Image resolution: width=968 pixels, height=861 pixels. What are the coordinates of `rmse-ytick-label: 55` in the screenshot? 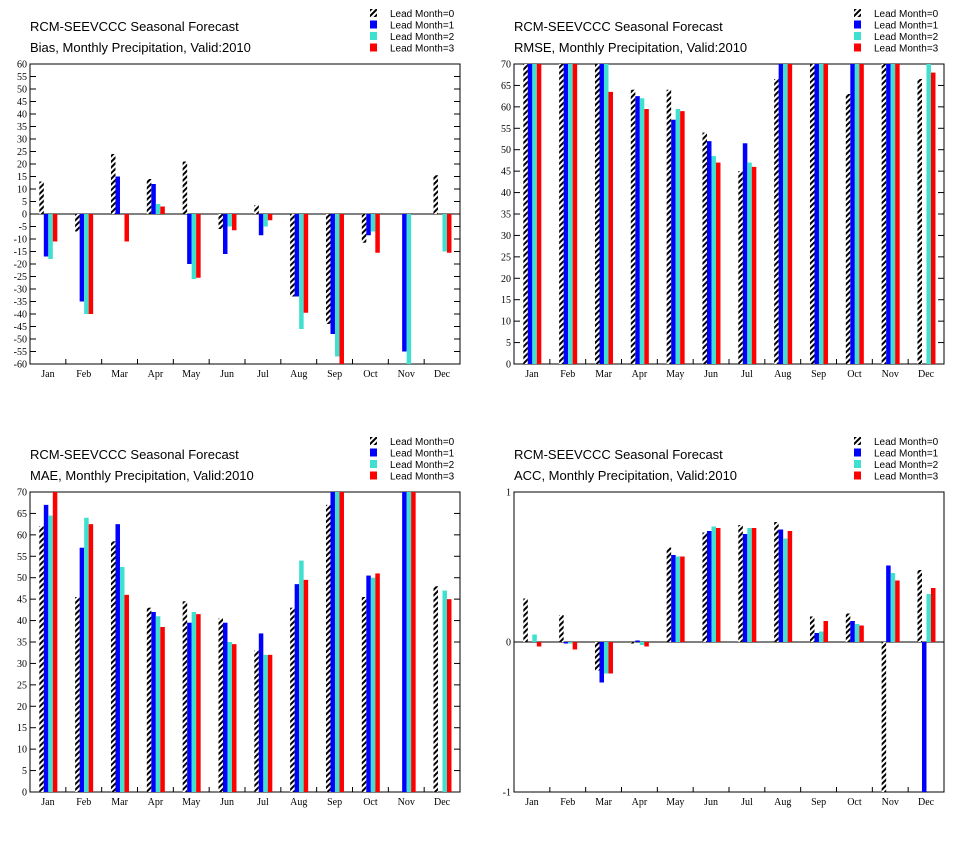 It's located at (506, 129).